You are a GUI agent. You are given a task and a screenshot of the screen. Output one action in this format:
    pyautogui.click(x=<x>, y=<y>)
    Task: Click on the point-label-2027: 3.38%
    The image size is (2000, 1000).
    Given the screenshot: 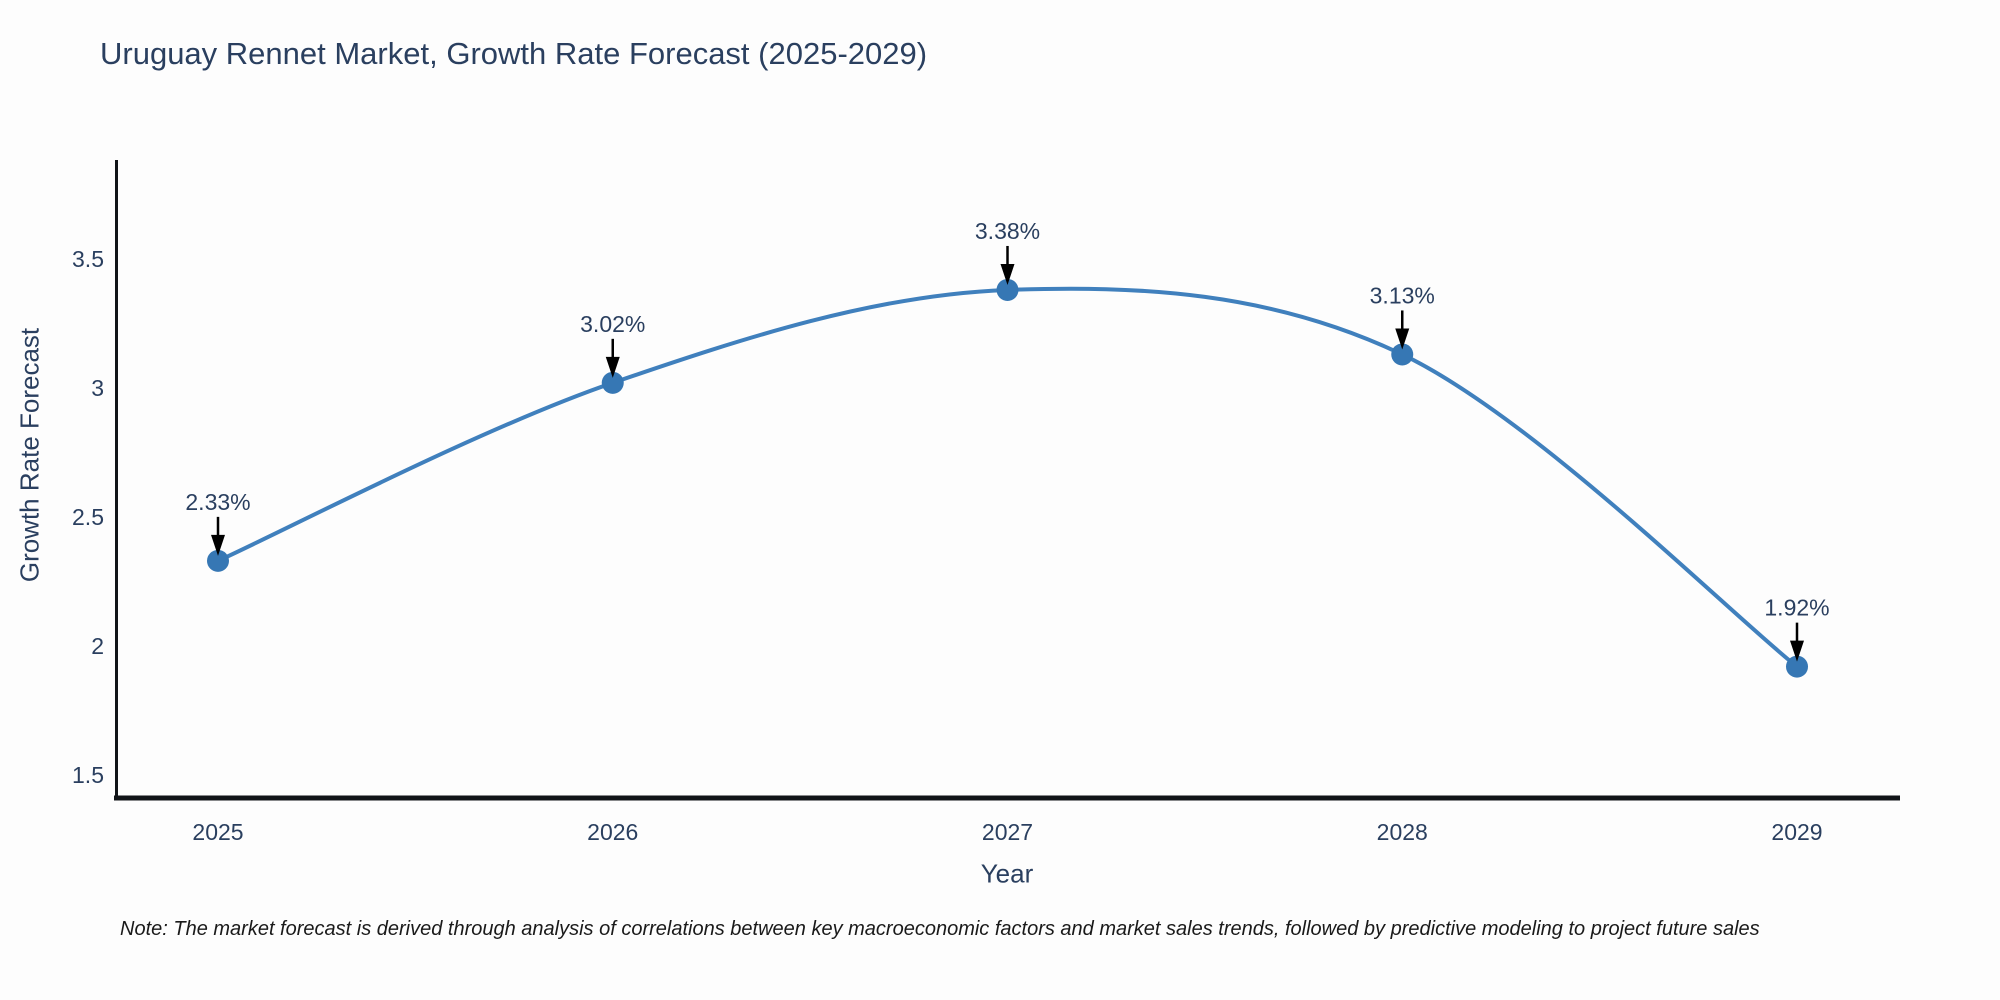 What is the action you would take?
    pyautogui.click(x=1007, y=231)
    